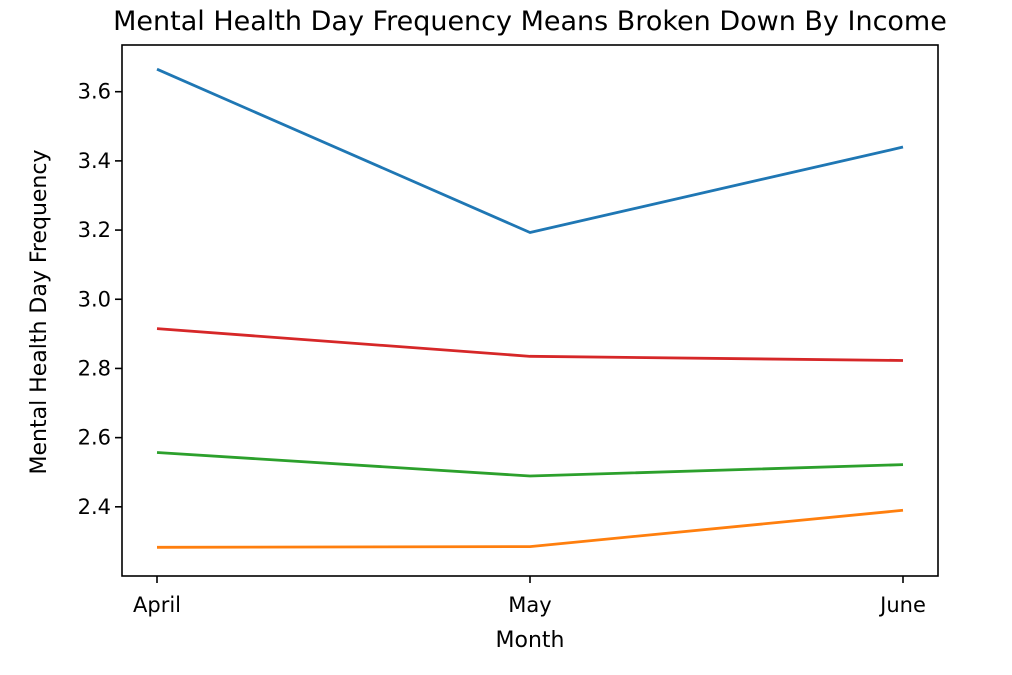  Describe the element at coordinates (157, 605) in the screenshot. I see `x-tick-label: April` at that location.